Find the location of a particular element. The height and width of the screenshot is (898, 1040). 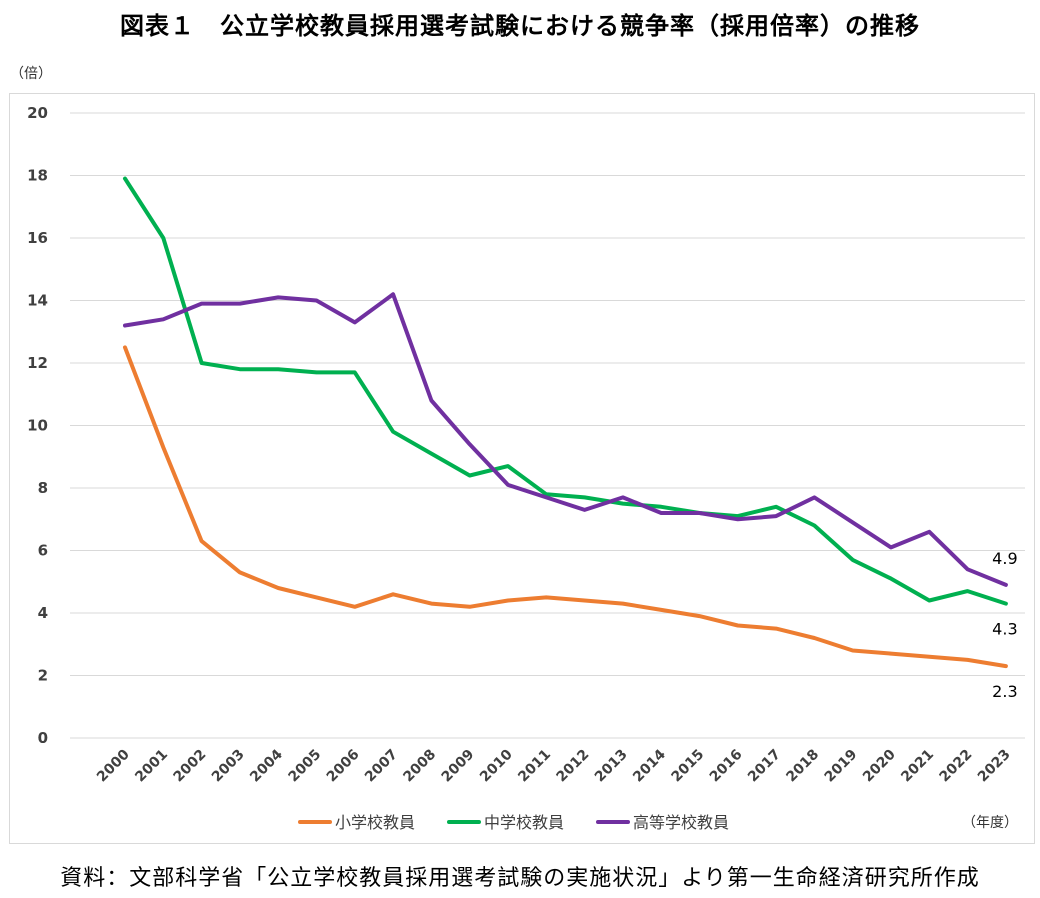

x-tick-label: 2017 is located at coordinates (764, 766).